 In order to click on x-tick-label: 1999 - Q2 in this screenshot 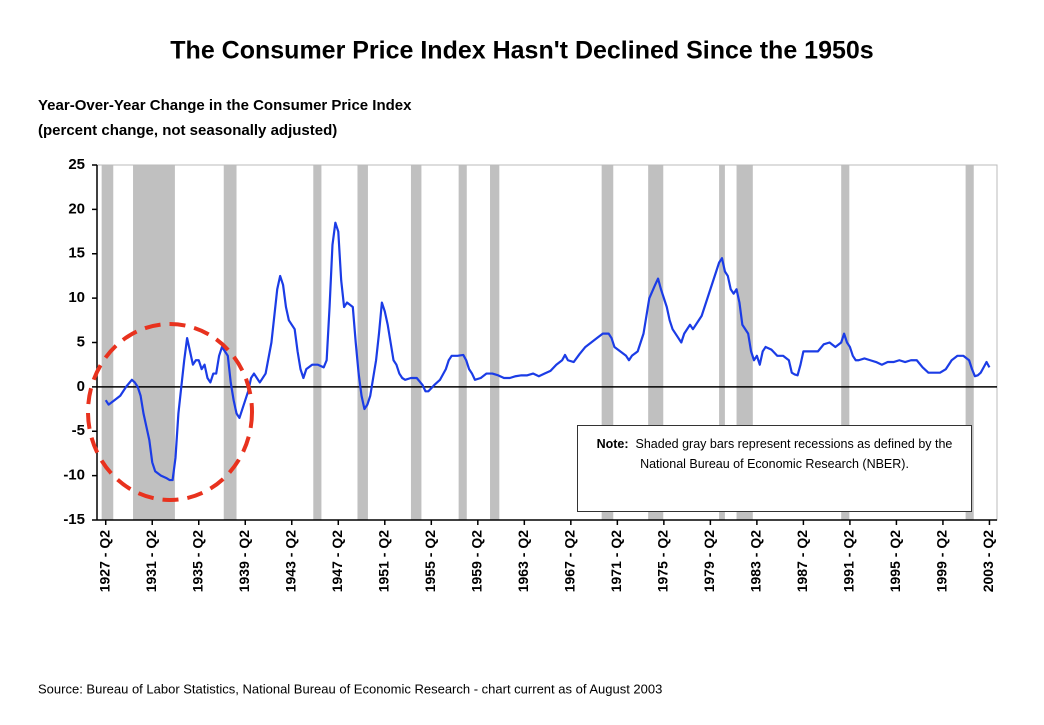, I will do `click(942, 561)`.